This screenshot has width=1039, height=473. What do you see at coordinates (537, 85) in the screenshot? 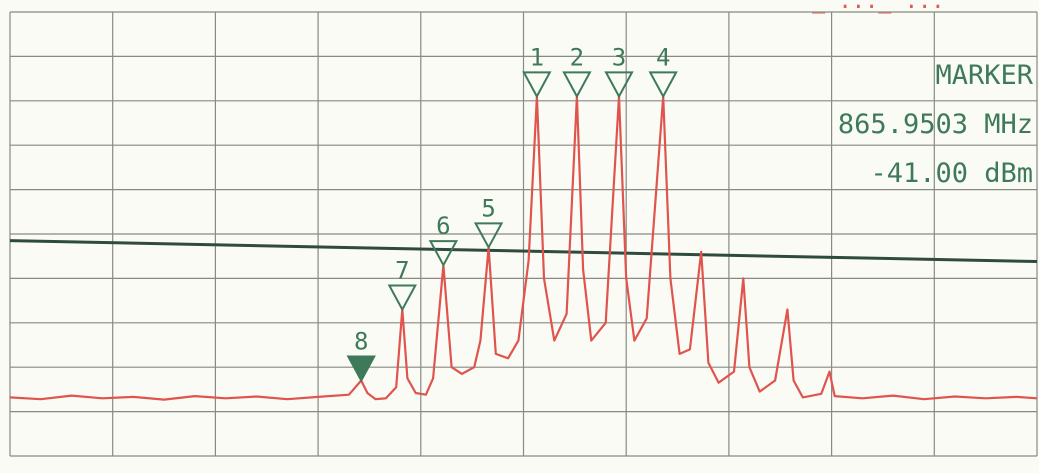
I see `marker-1-triangle` at bounding box center [537, 85].